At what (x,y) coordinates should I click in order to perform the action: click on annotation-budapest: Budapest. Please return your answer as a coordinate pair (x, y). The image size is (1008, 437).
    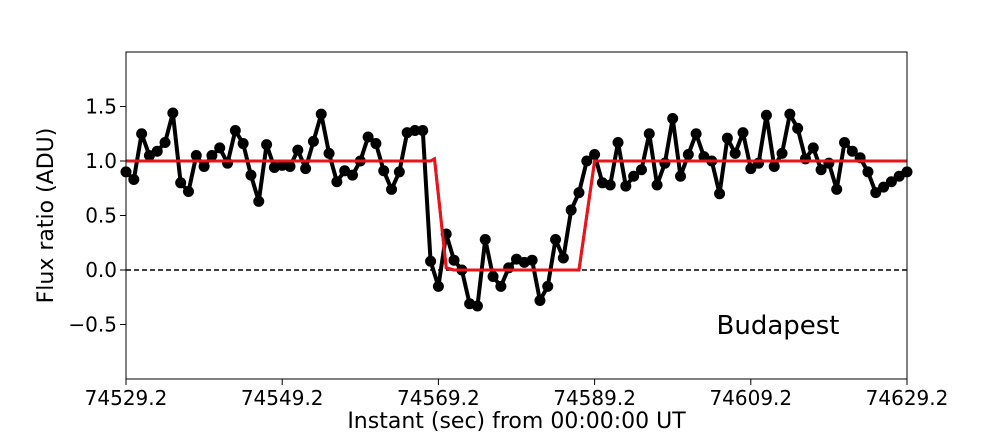
    Looking at the image, I should click on (778, 326).